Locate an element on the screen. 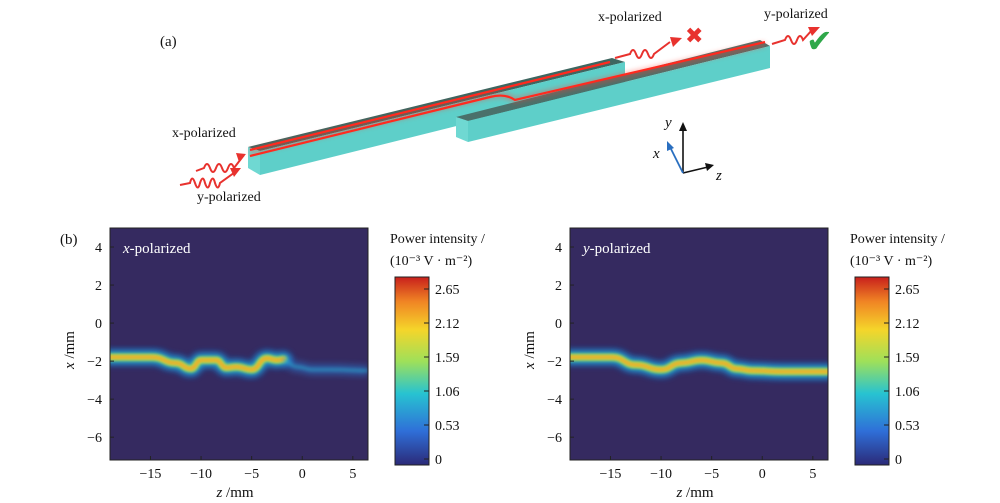  beam-x is located at coordinates (430, 106).